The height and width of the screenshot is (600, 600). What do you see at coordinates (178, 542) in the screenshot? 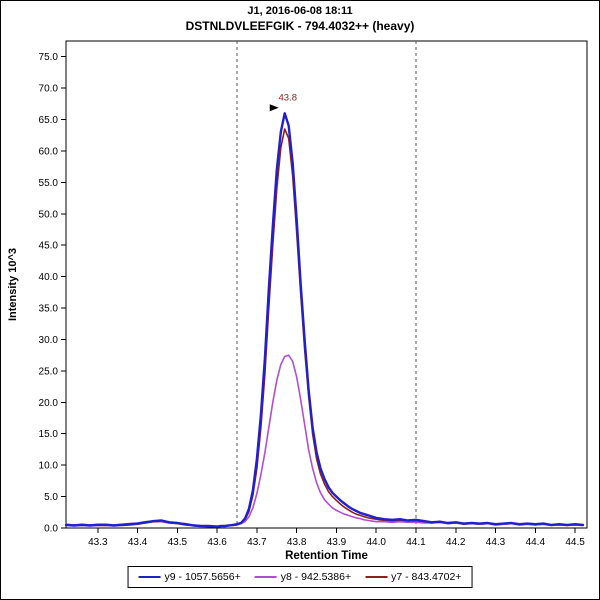
I see `x-tick-label: 43.5` at bounding box center [178, 542].